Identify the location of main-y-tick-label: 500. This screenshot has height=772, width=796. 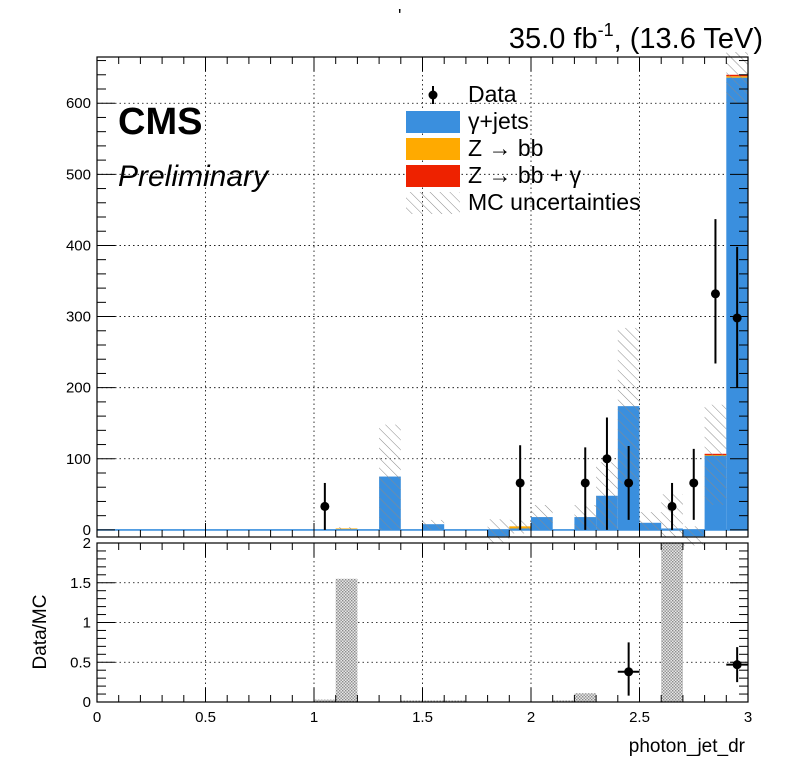
(78, 174).